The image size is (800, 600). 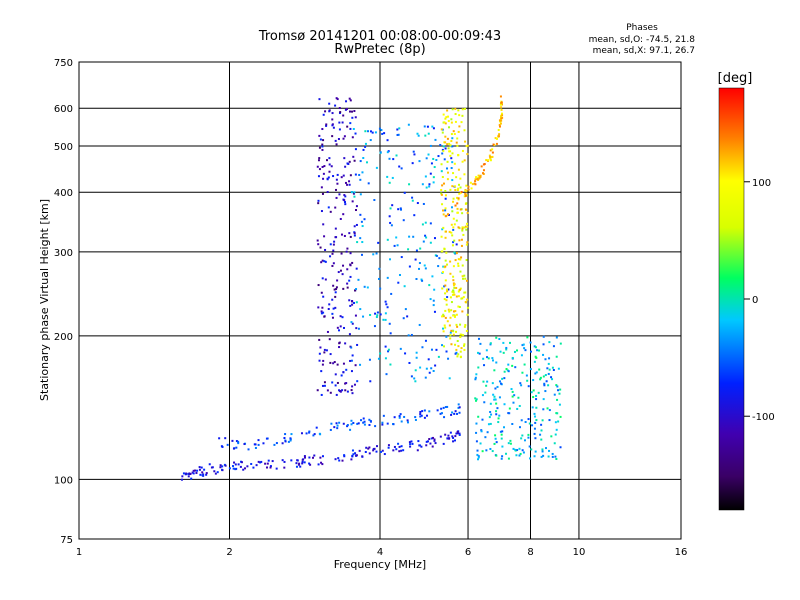 What do you see at coordinates (761, 183) in the screenshot?
I see `colorbar-tick-label: 100` at bounding box center [761, 183].